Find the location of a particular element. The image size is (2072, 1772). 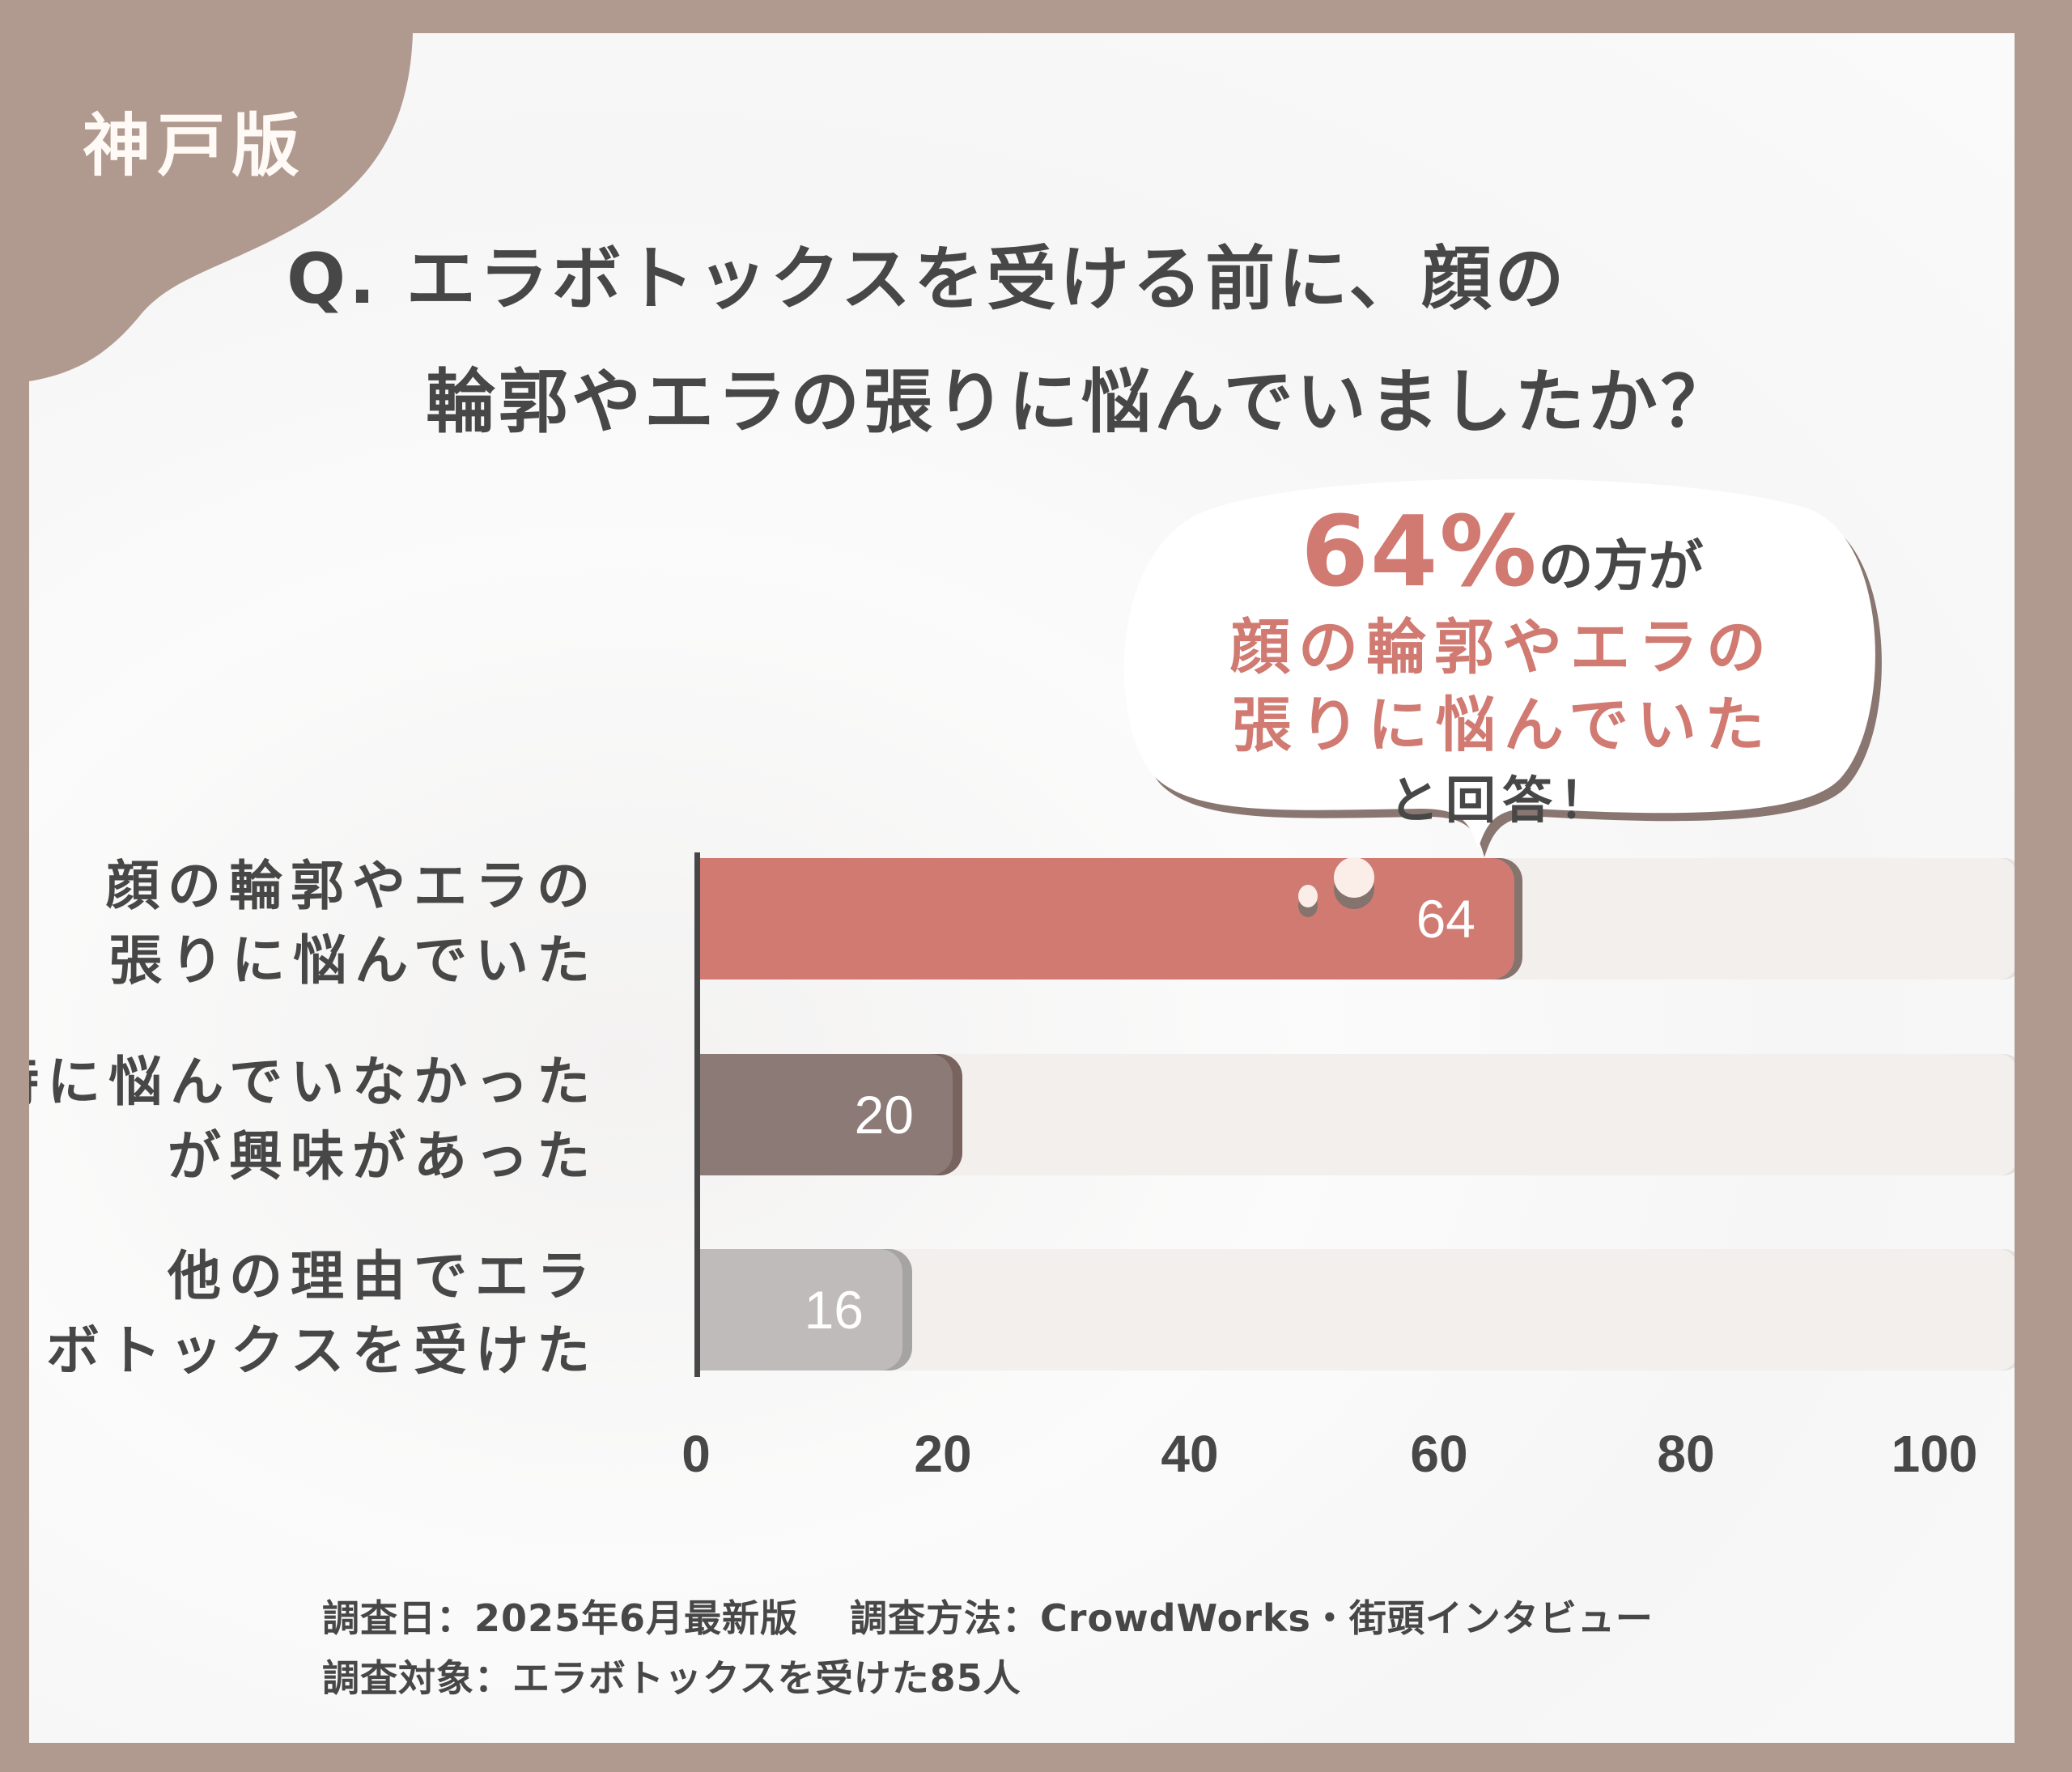

callout-ending: と回答！ is located at coordinates (1502, 801).